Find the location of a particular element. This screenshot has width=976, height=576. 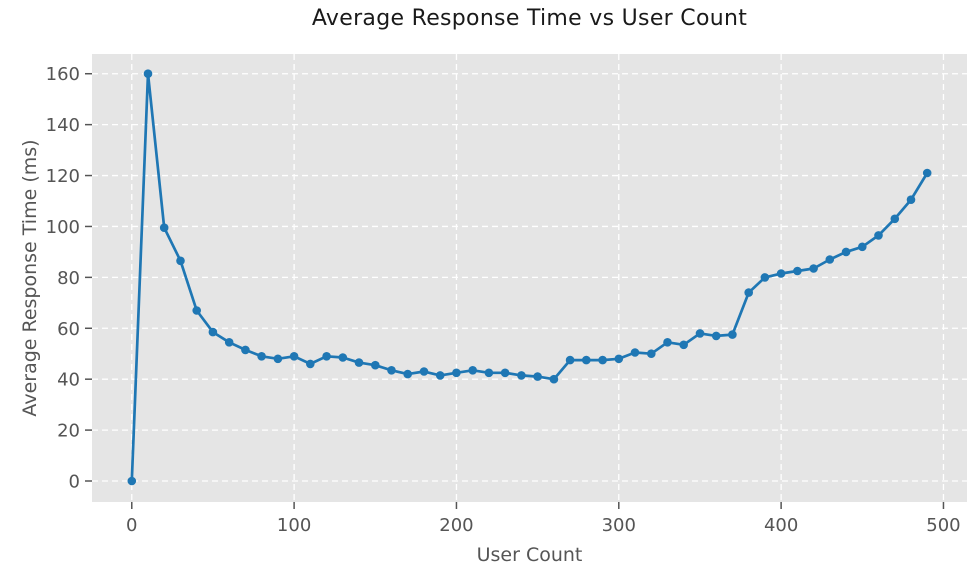

y-tick-label: 100 is located at coordinates (63, 227).